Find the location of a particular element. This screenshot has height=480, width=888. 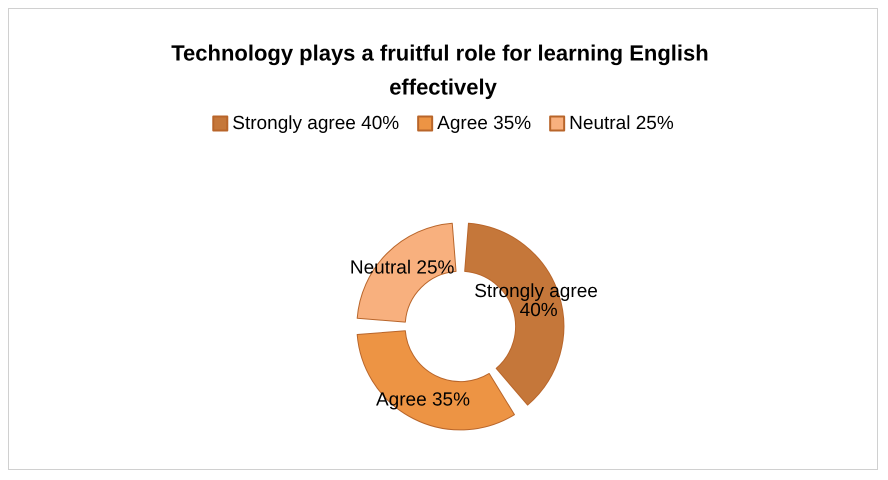

legend-label: Neutral 25% is located at coordinates (621, 123).